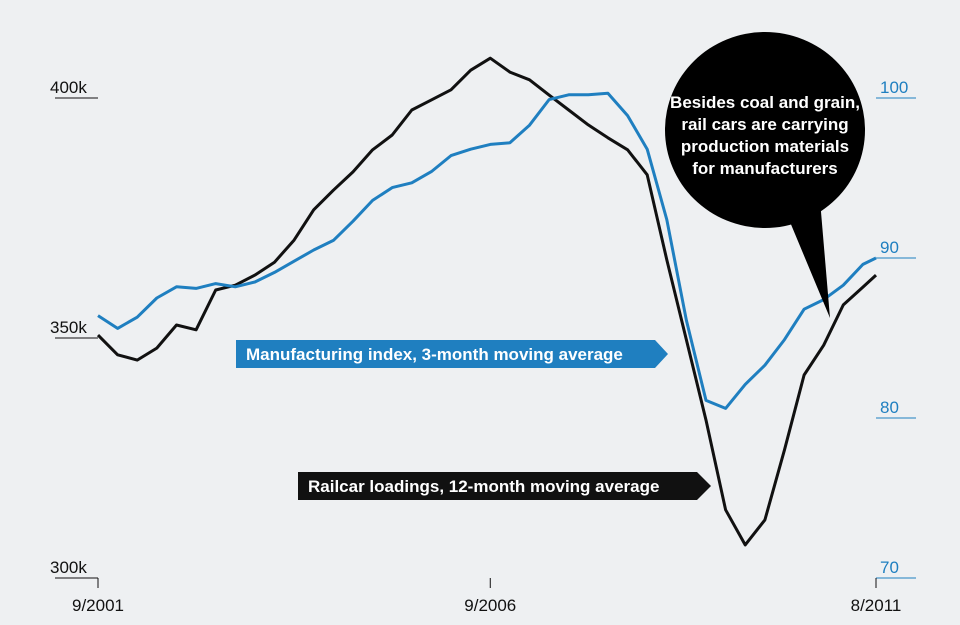  Describe the element at coordinates (889, 247) in the screenshot. I see `y2-tick-label: 90` at that location.